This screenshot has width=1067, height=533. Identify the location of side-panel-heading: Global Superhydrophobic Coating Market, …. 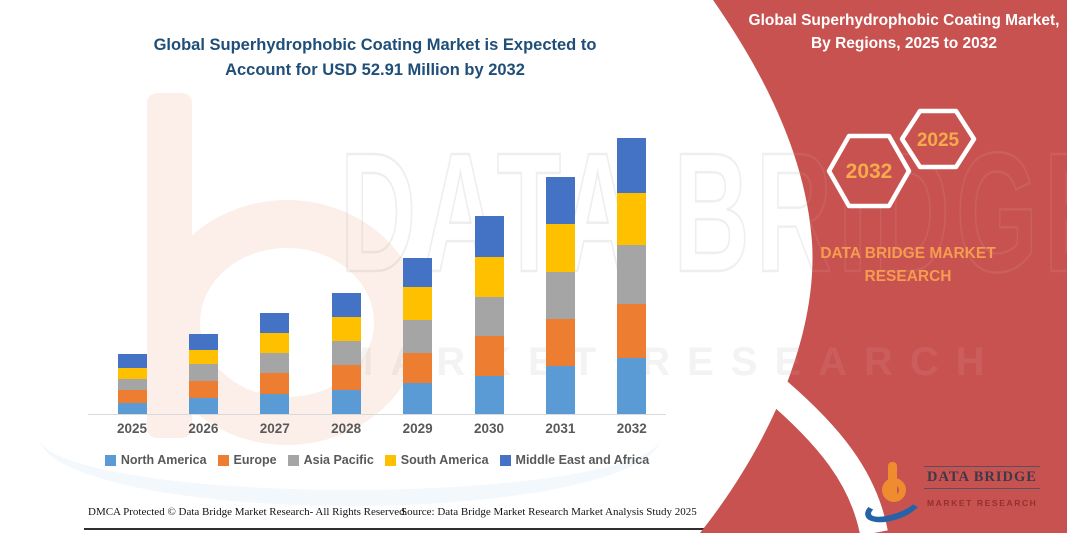
(904, 32).